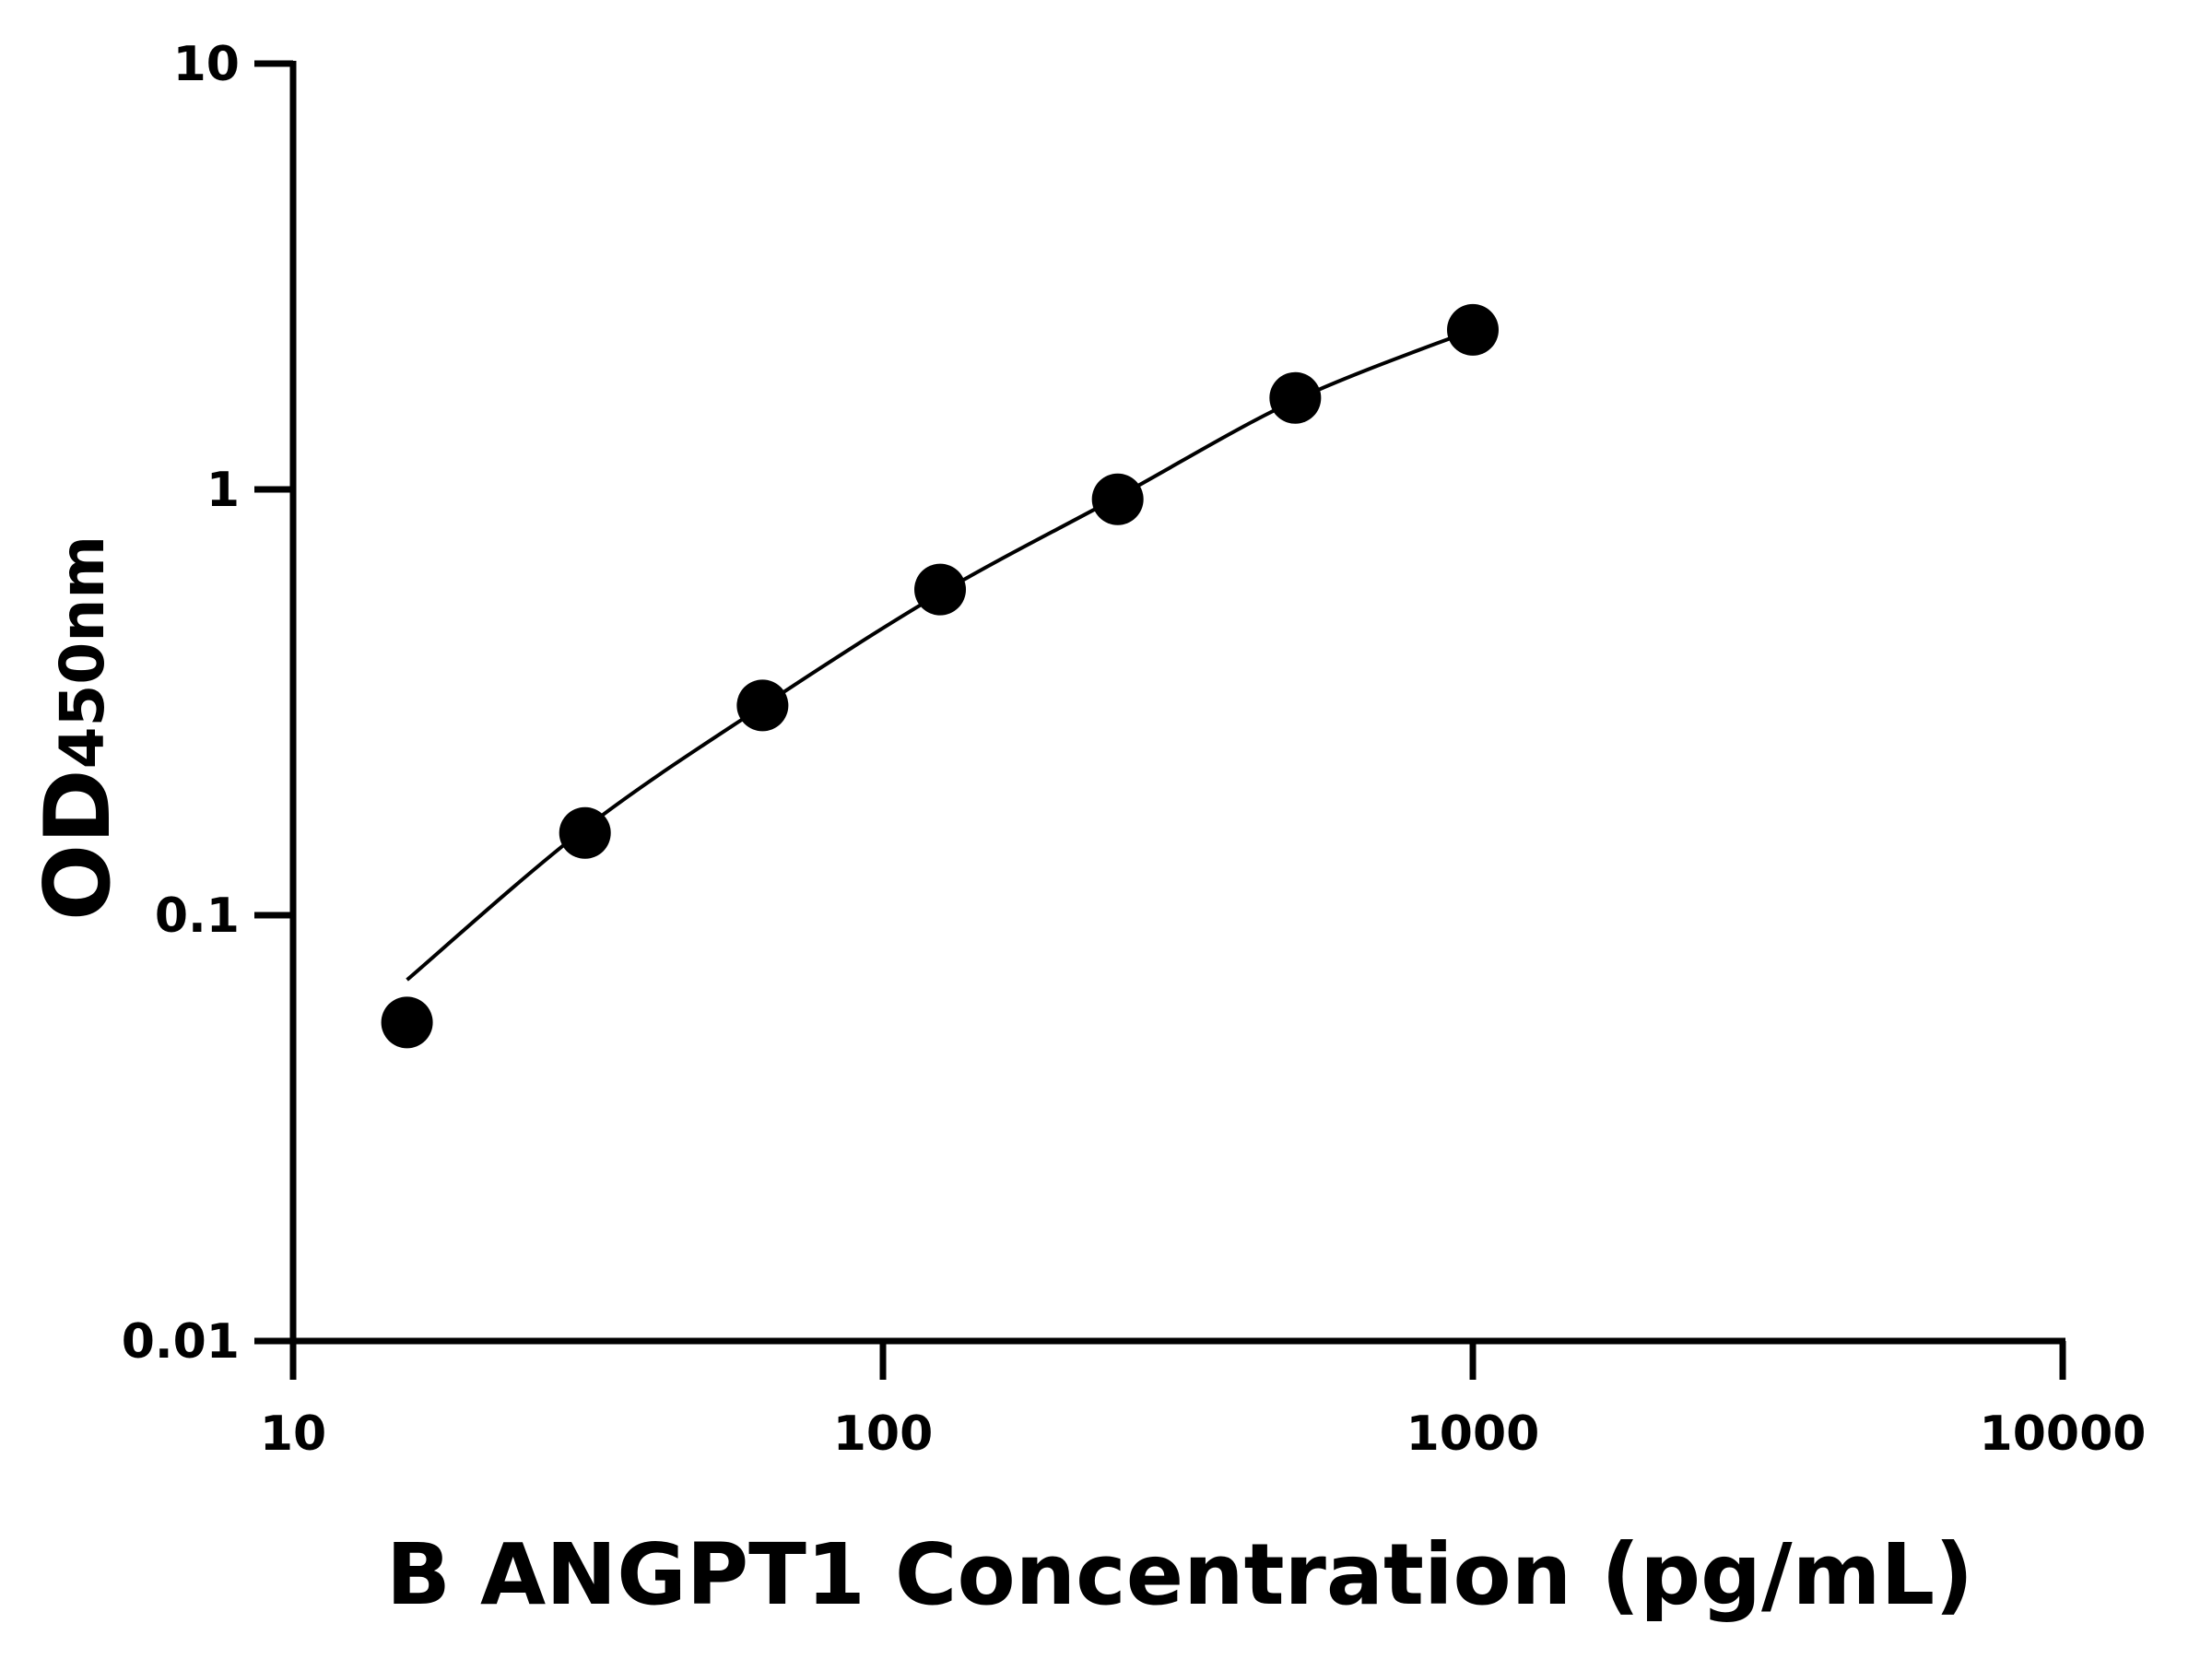 Image resolution: width=2212 pixels, height=1659 pixels. I want to click on x-tick-label: 10000, so click(2063, 1434).